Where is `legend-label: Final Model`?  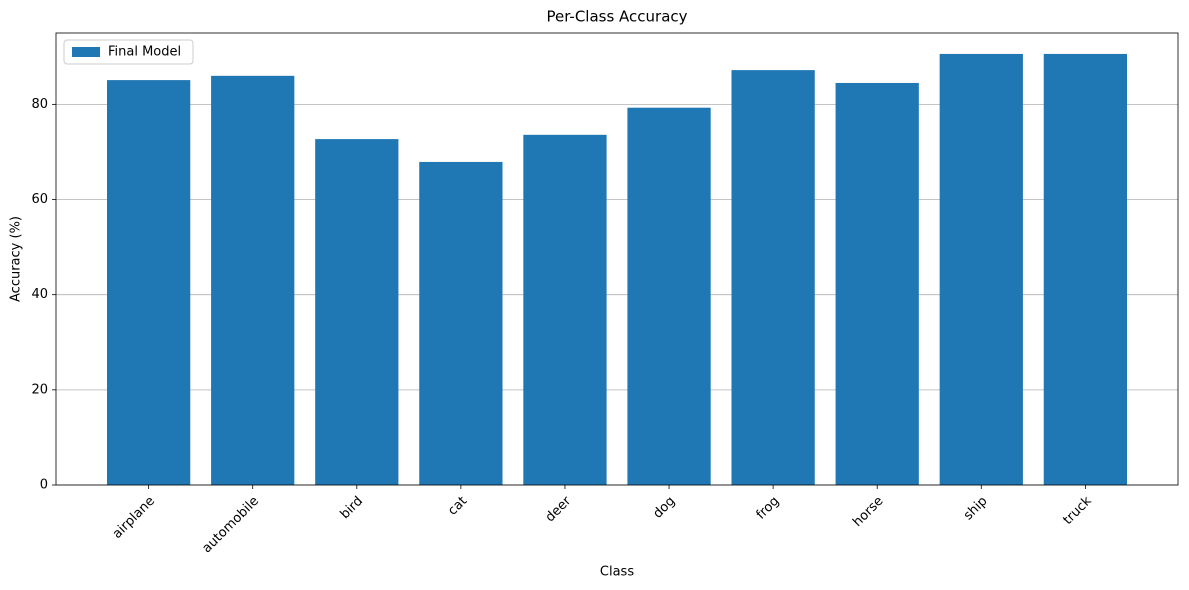 legend-label: Final Model is located at coordinates (144, 52).